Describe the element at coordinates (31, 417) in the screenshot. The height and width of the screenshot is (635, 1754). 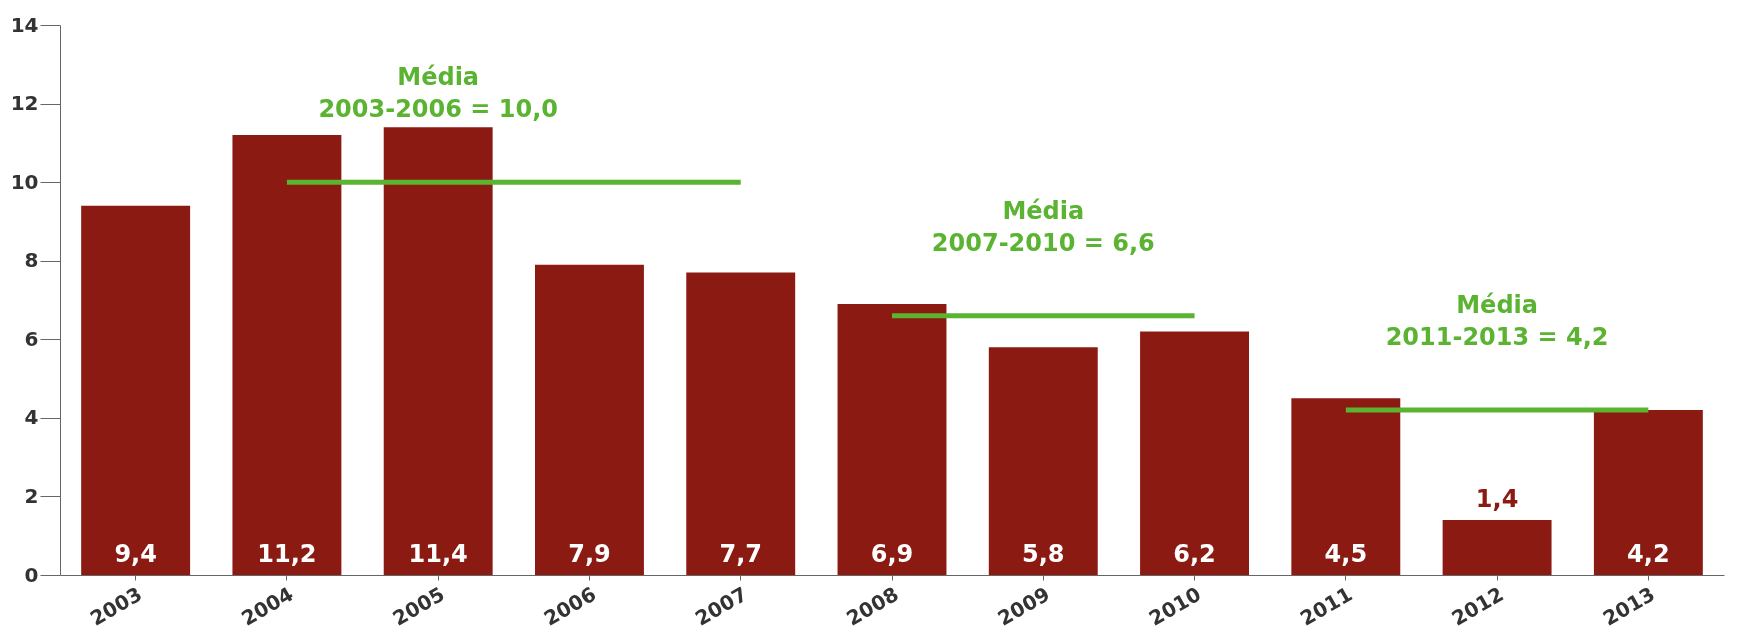
I see `y-tick-label: 4` at that location.